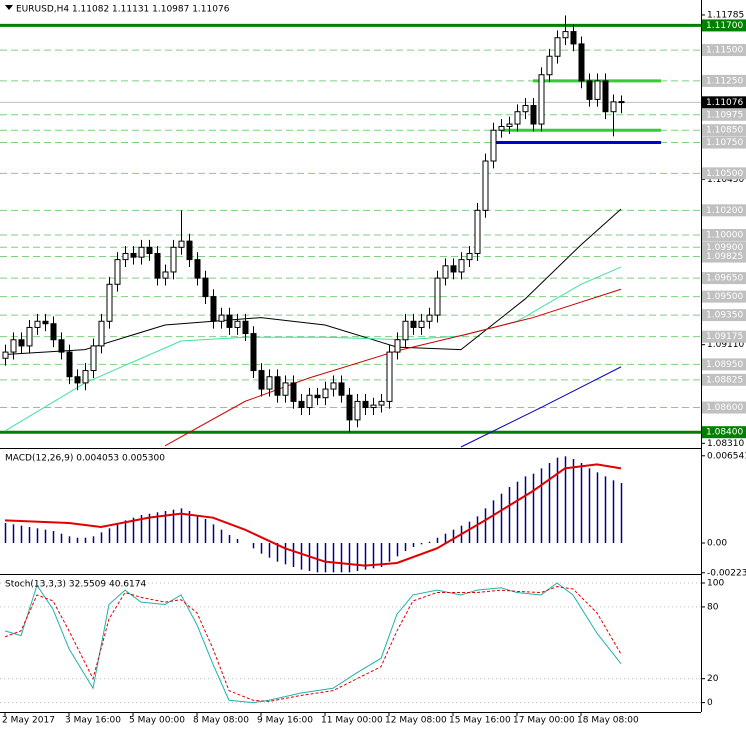 This screenshot has height=731, width=746. What do you see at coordinates (713, 607) in the screenshot?
I see `y-tick-label: 80` at bounding box center [713, 607].